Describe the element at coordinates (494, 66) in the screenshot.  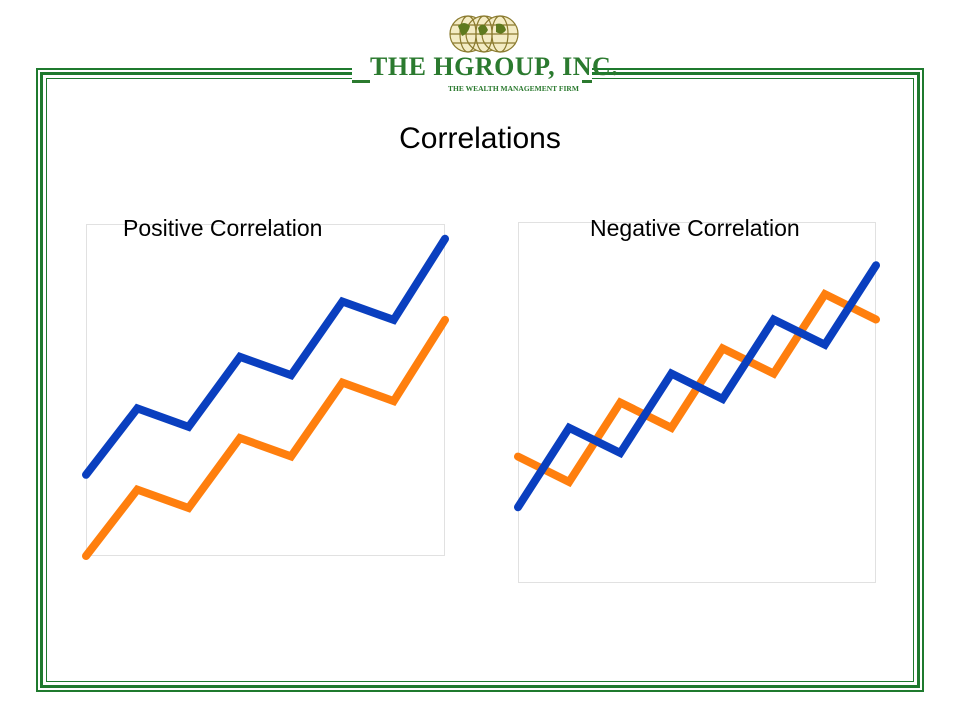
I see `logo-name: THE HGROUP, INC.` at that location.